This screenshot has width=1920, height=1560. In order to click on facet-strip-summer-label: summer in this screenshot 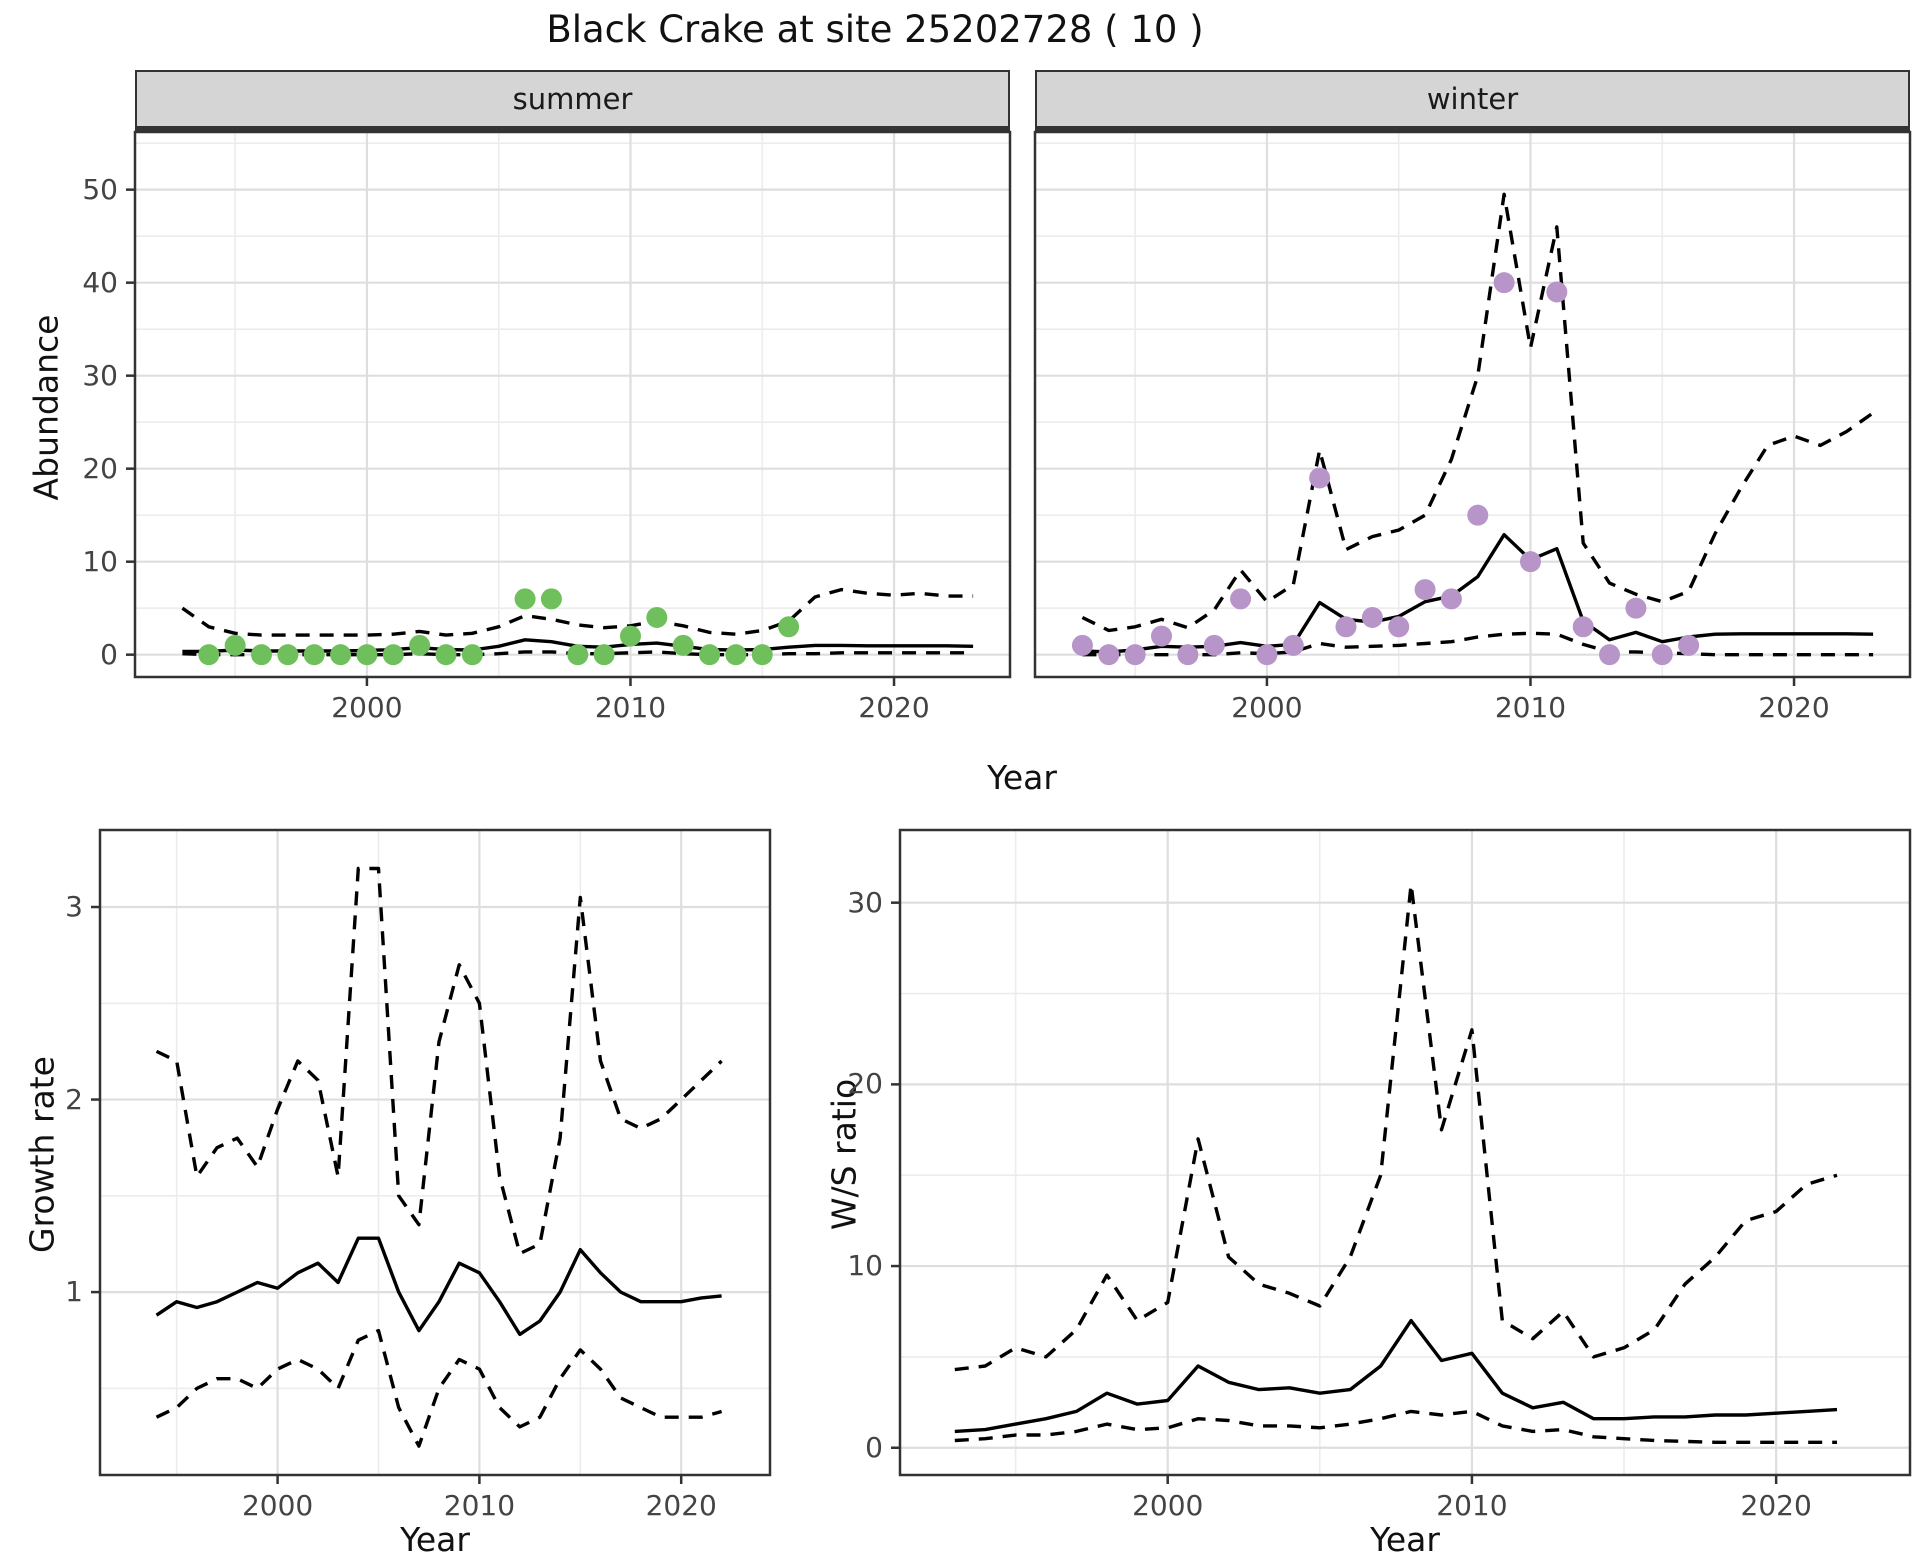, I will do `click(572, 99)`.